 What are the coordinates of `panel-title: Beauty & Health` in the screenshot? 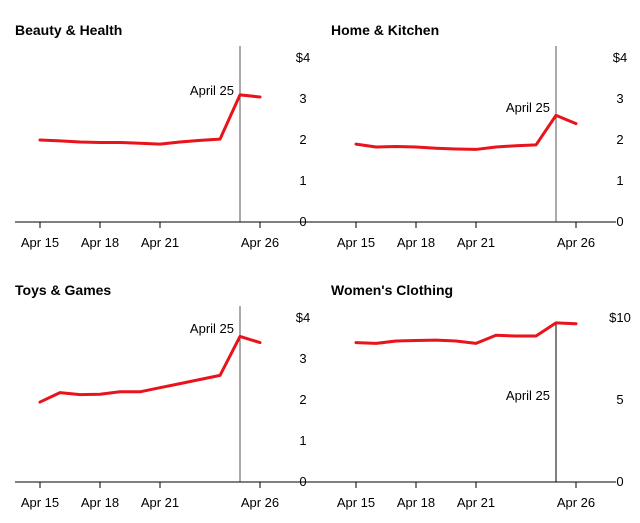 It's located at (68, 30).